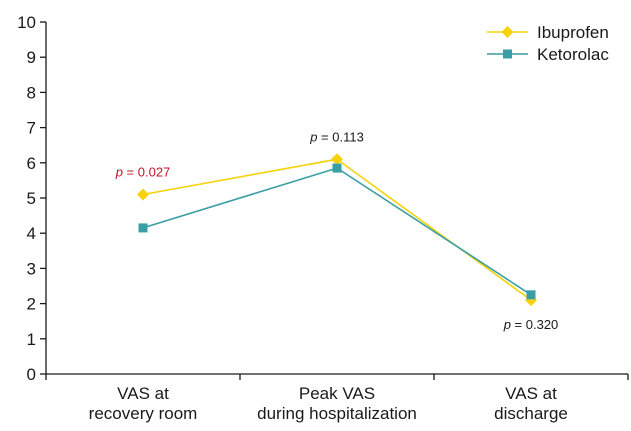 The height and width of the screenshot is (431, 631). I want to click on y-tick-label: 3, so click(31, 268).